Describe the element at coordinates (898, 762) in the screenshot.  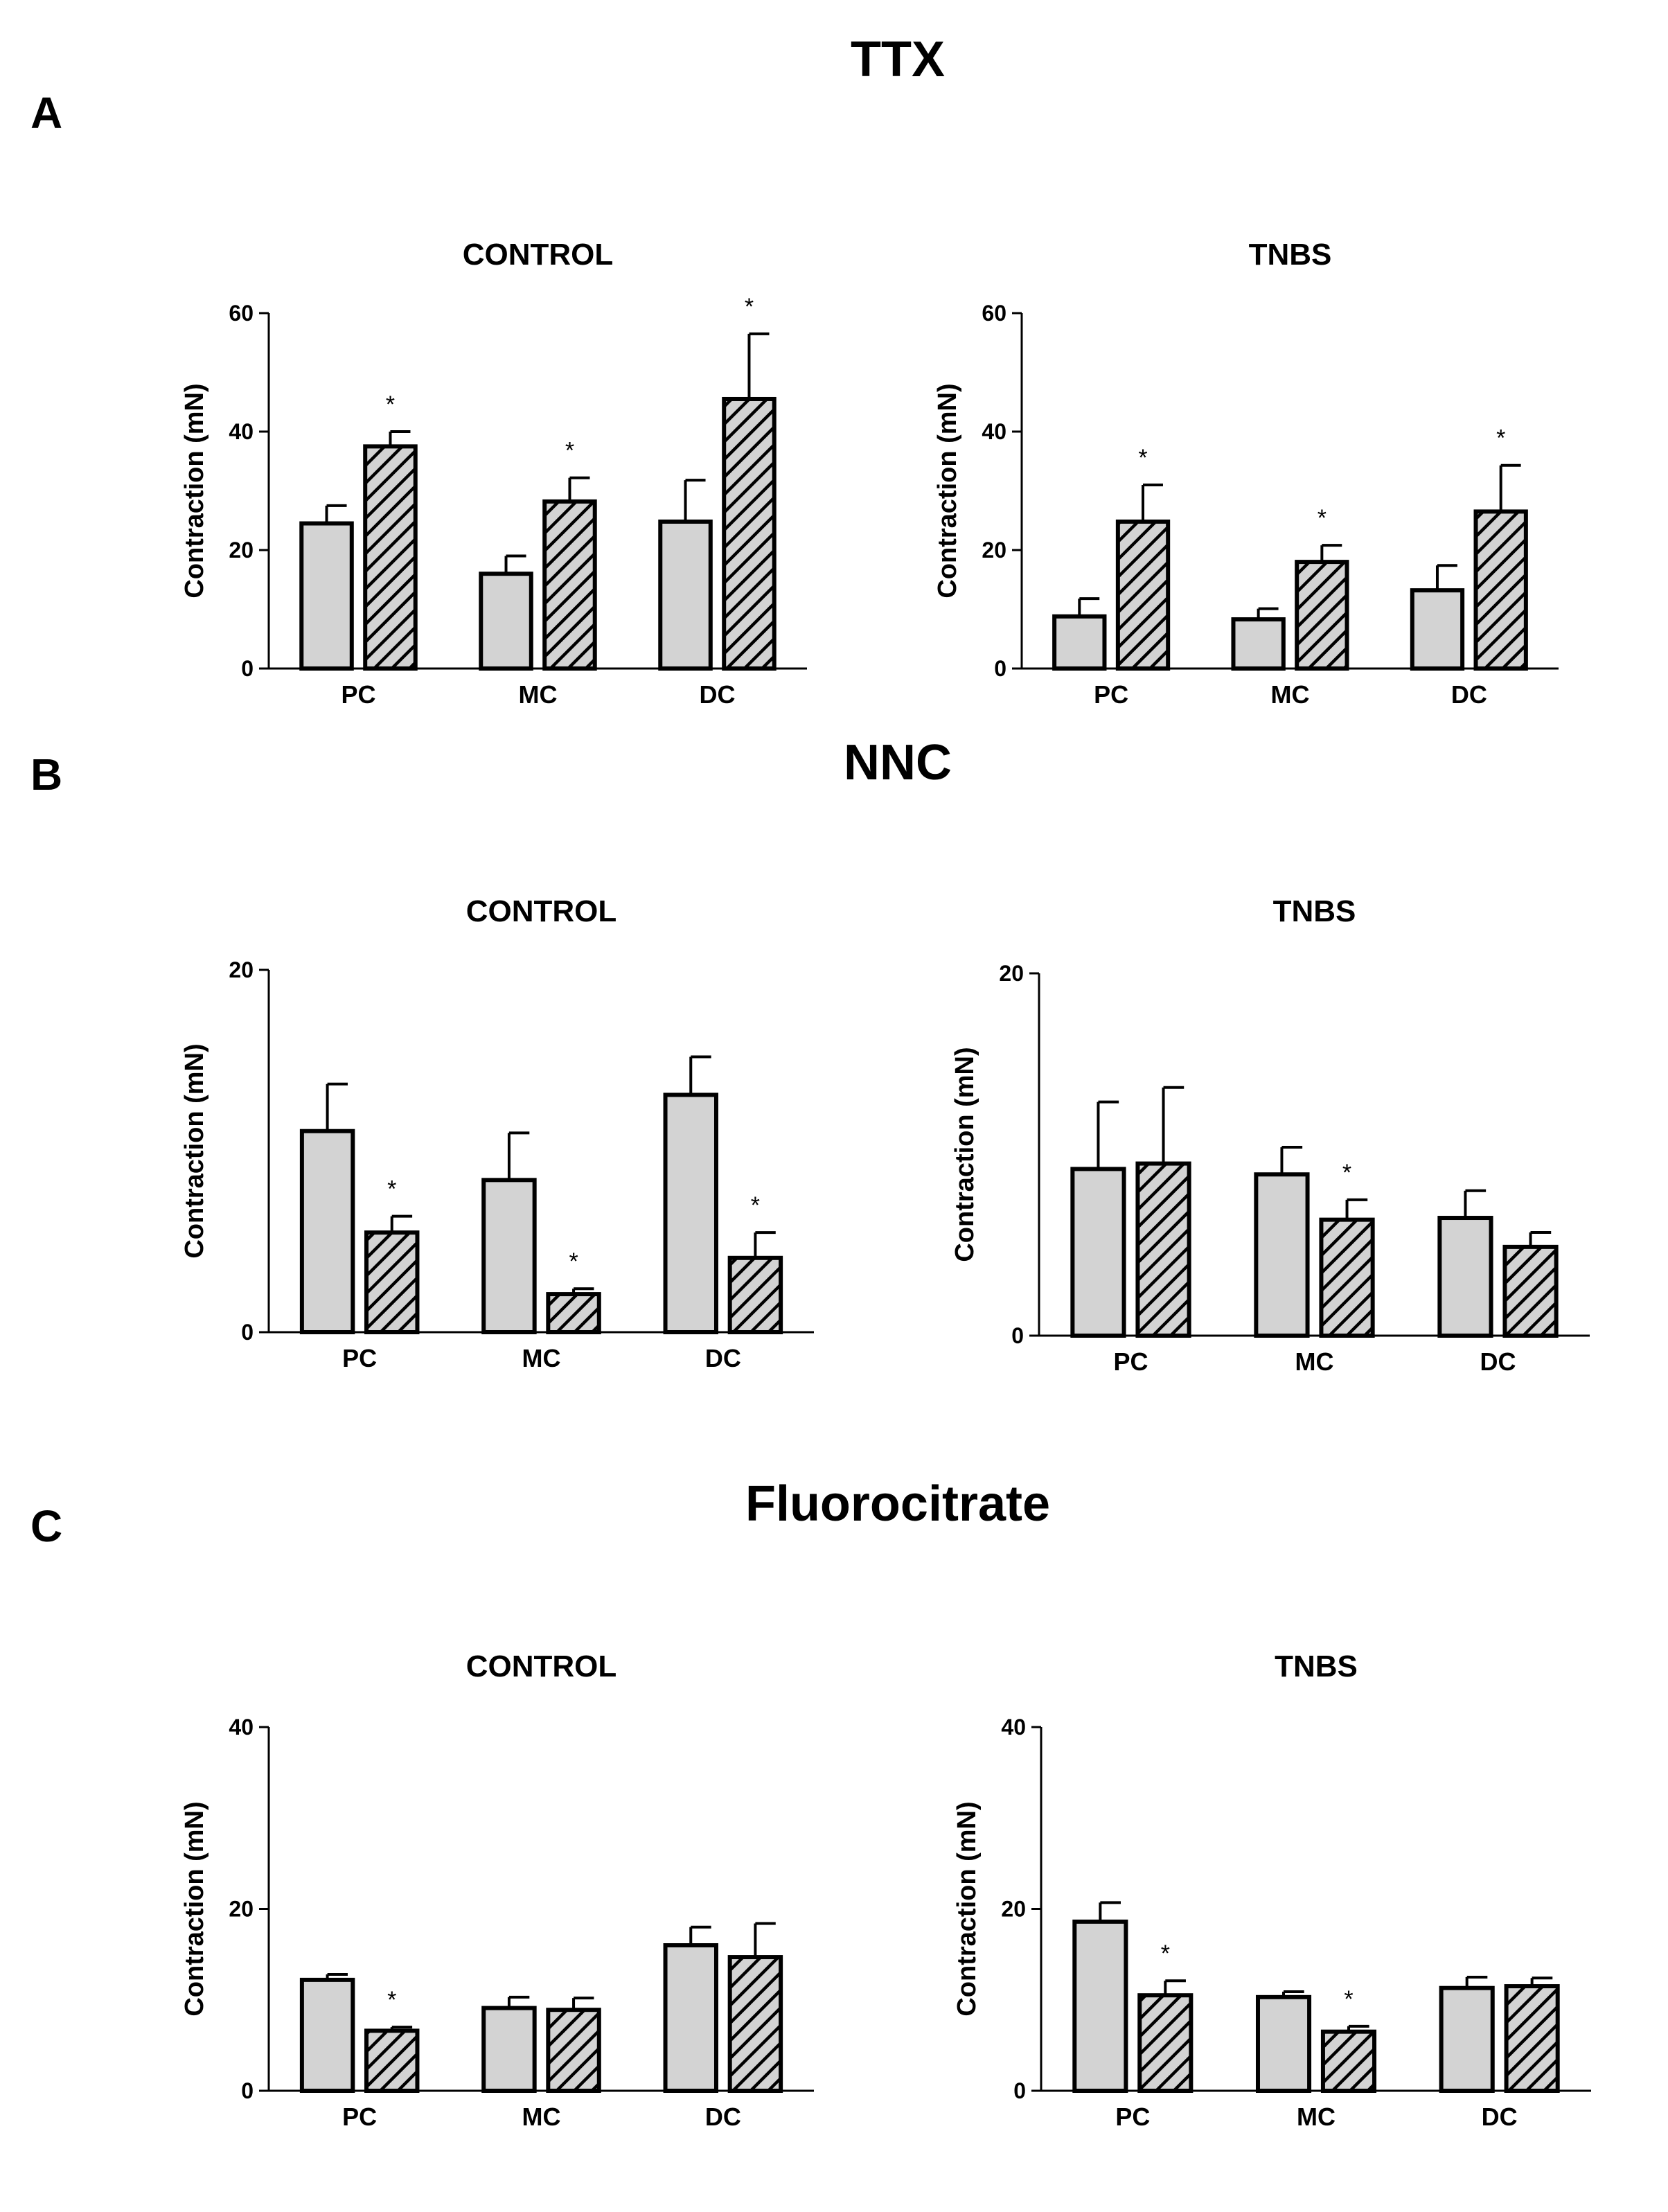
I see `section-title-b: NNC` at that location.